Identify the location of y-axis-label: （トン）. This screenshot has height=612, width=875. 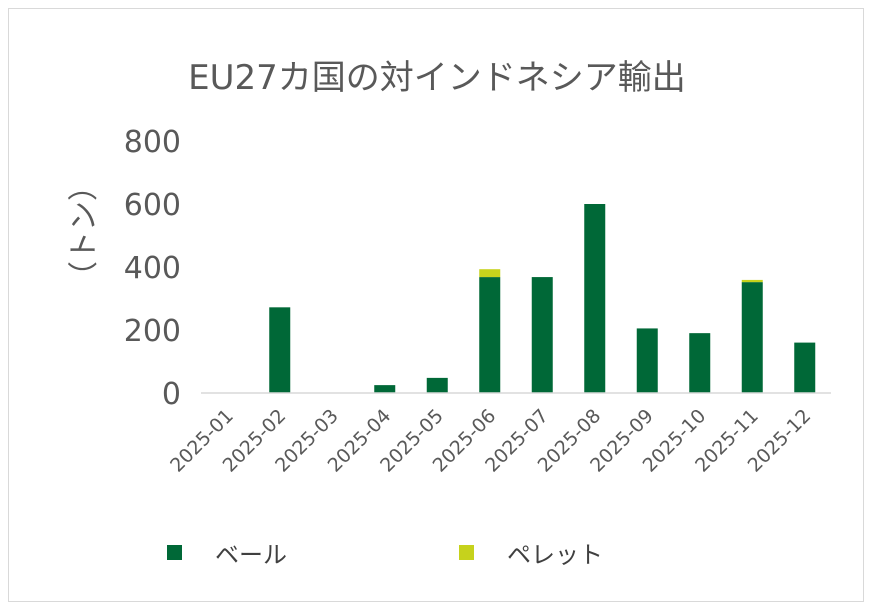
(84, 231).